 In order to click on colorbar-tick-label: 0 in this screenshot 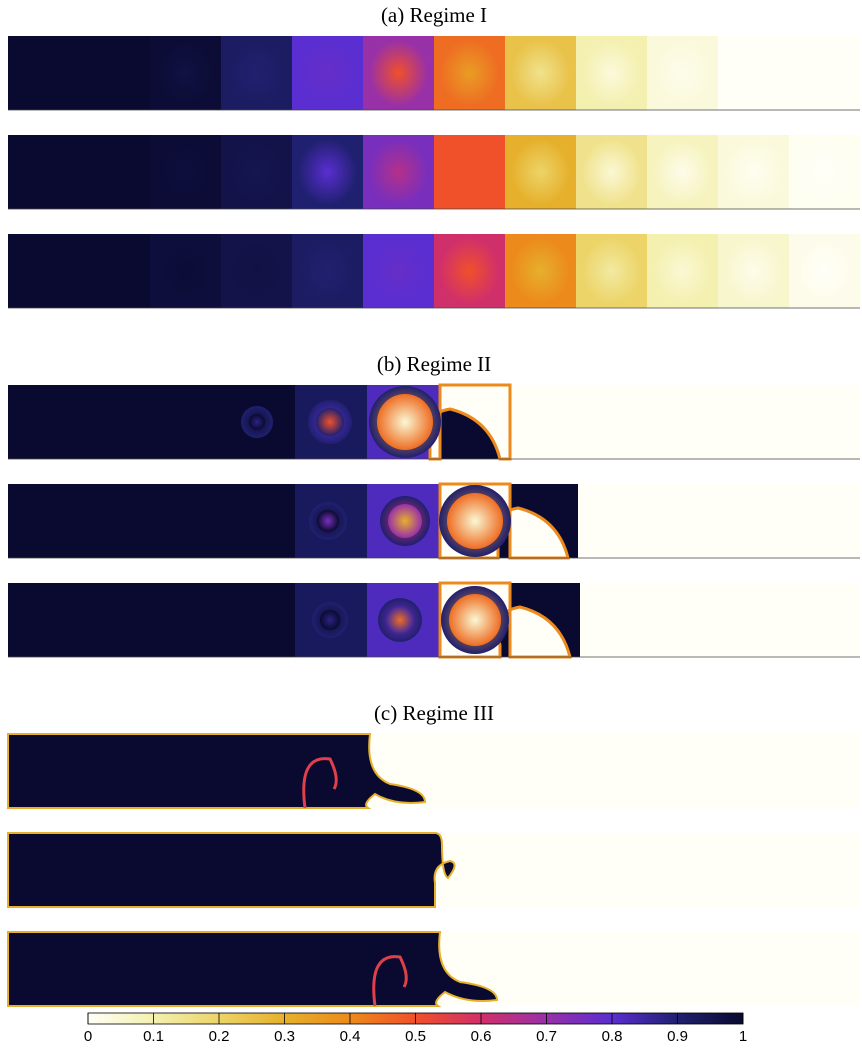, I will do `click(88, 1036)`.